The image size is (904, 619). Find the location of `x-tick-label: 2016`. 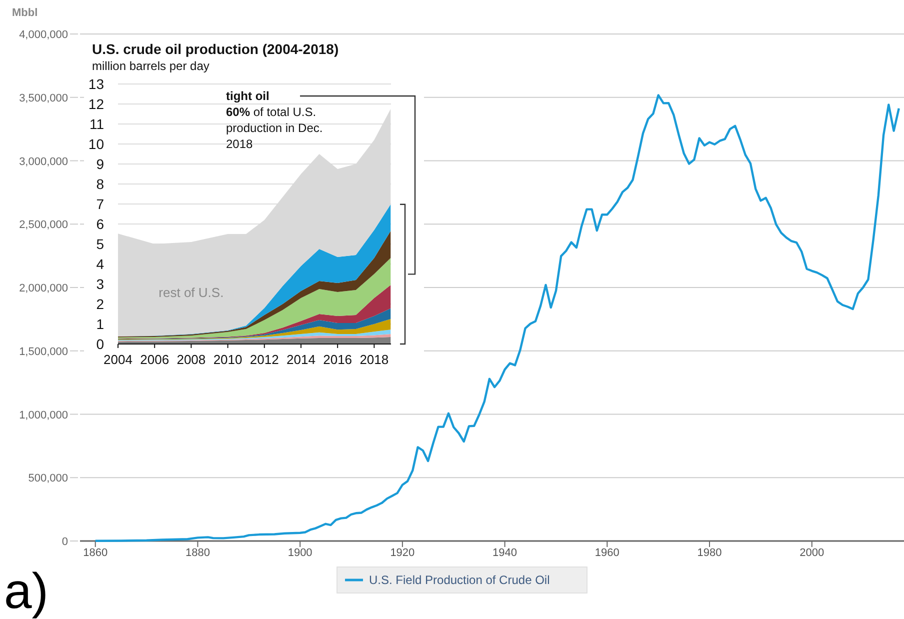

x-tick-label: 2016 is located at coordinates (337, 359).